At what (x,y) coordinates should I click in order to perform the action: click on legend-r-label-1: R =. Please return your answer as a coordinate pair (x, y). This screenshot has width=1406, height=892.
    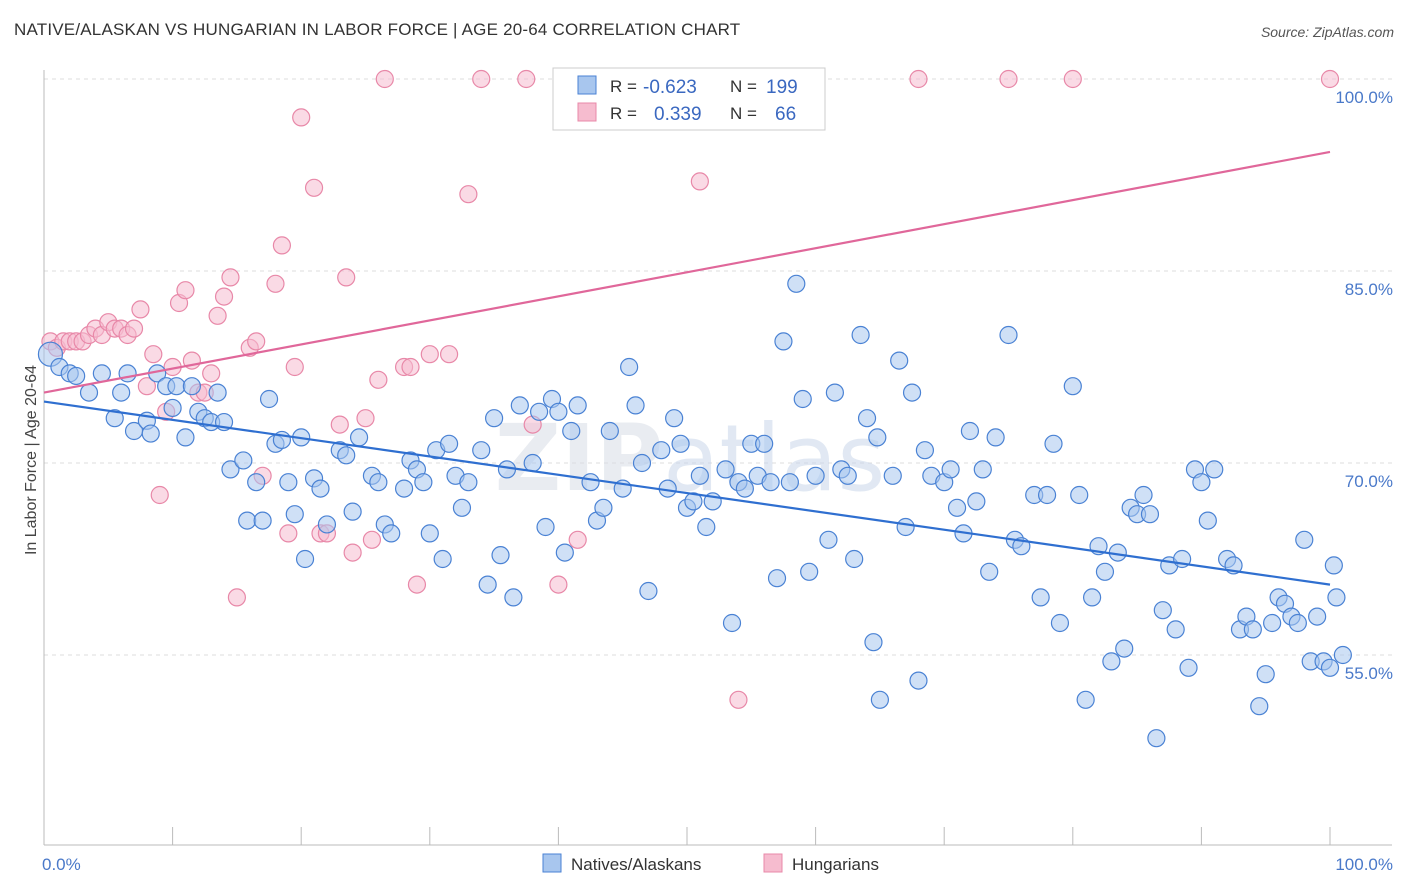
    Looking at the image, I should click on (623, 86).